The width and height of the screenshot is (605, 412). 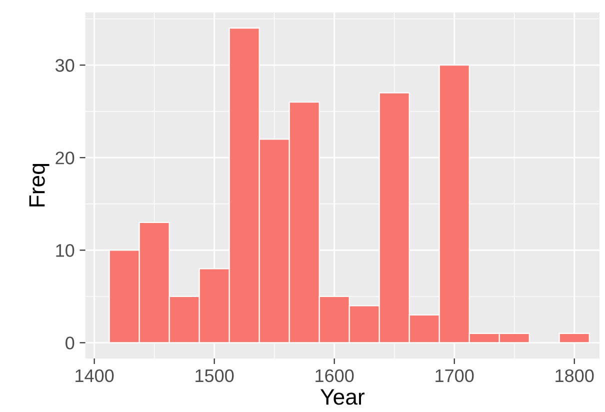 I want to click on x-tick-label: 1600, so click(x=335, y=375).